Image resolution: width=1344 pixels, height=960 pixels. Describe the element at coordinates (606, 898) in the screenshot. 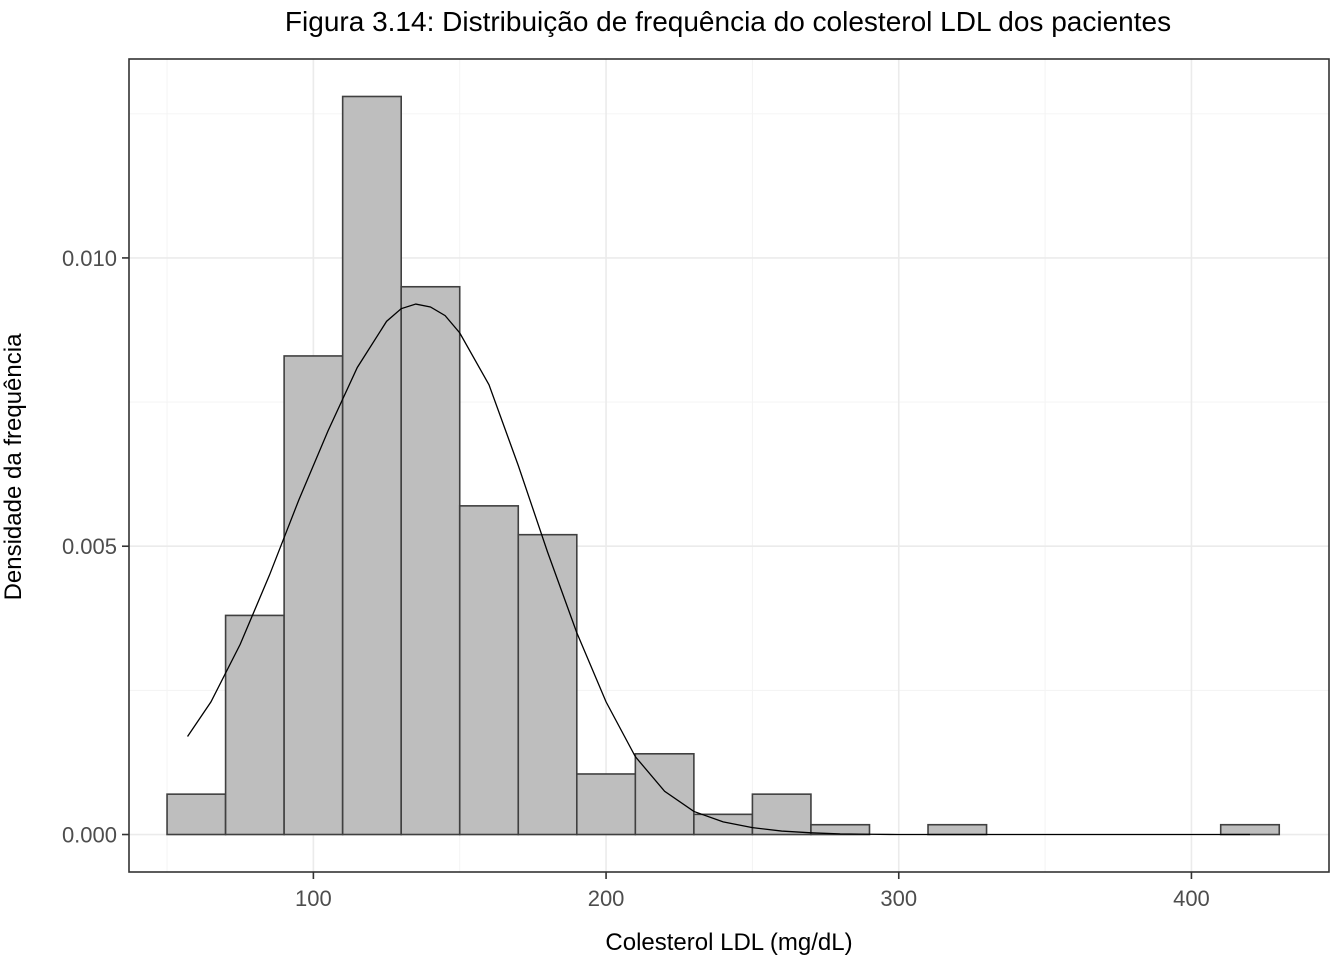

I see `x-tick-label: 200` at that location.